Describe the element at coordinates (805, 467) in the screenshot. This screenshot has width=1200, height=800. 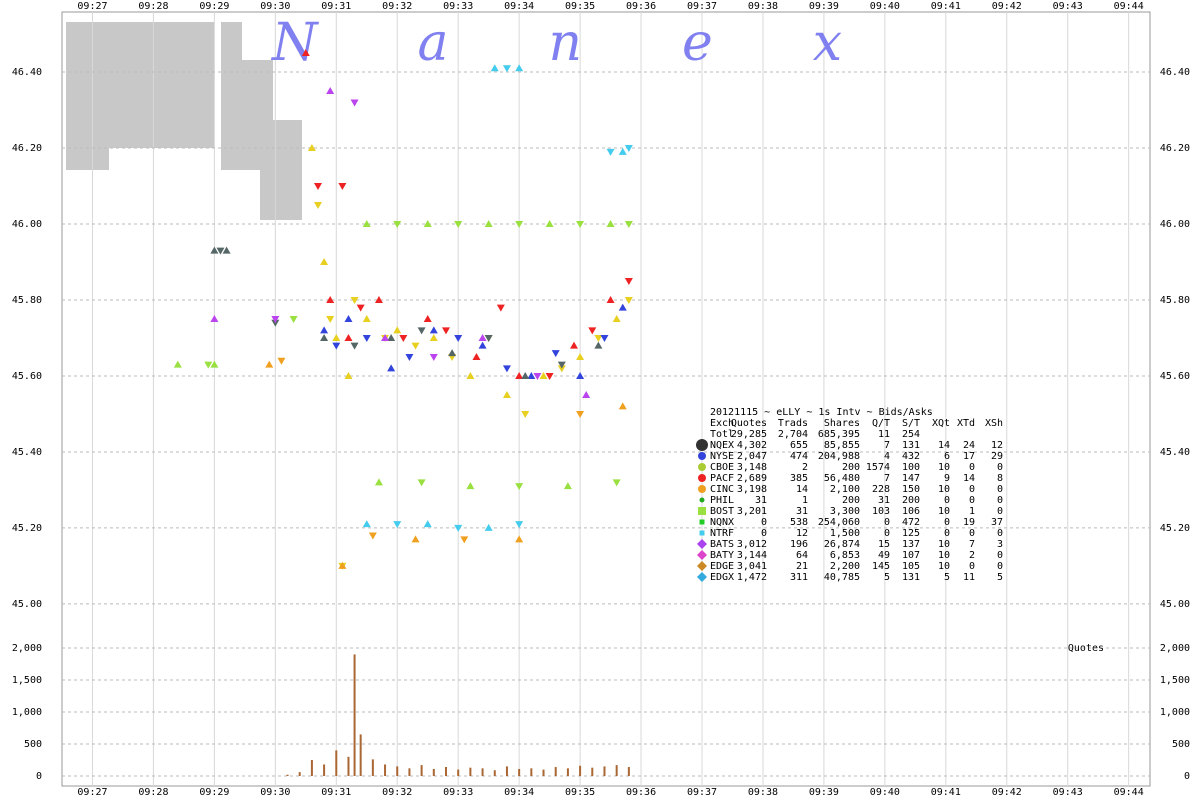
I see `table-cell: 2` at that location.